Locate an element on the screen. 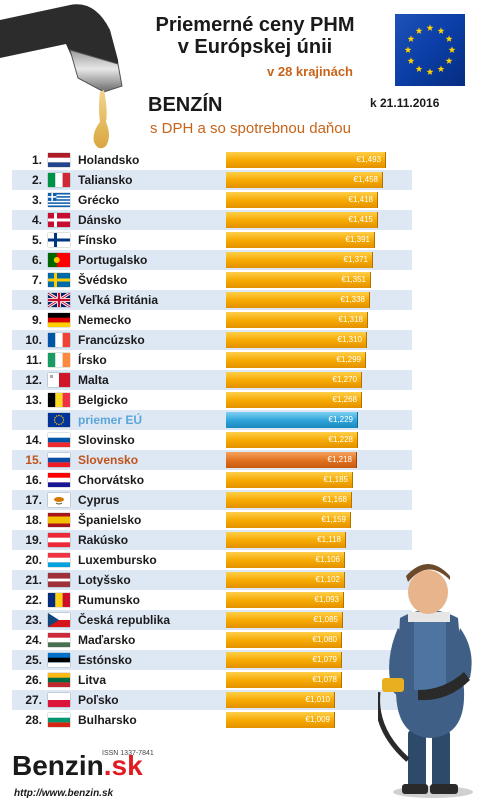 This screenshot has height=810, width=480. price-bar: €1,318 is located at coordinates (297, 320).